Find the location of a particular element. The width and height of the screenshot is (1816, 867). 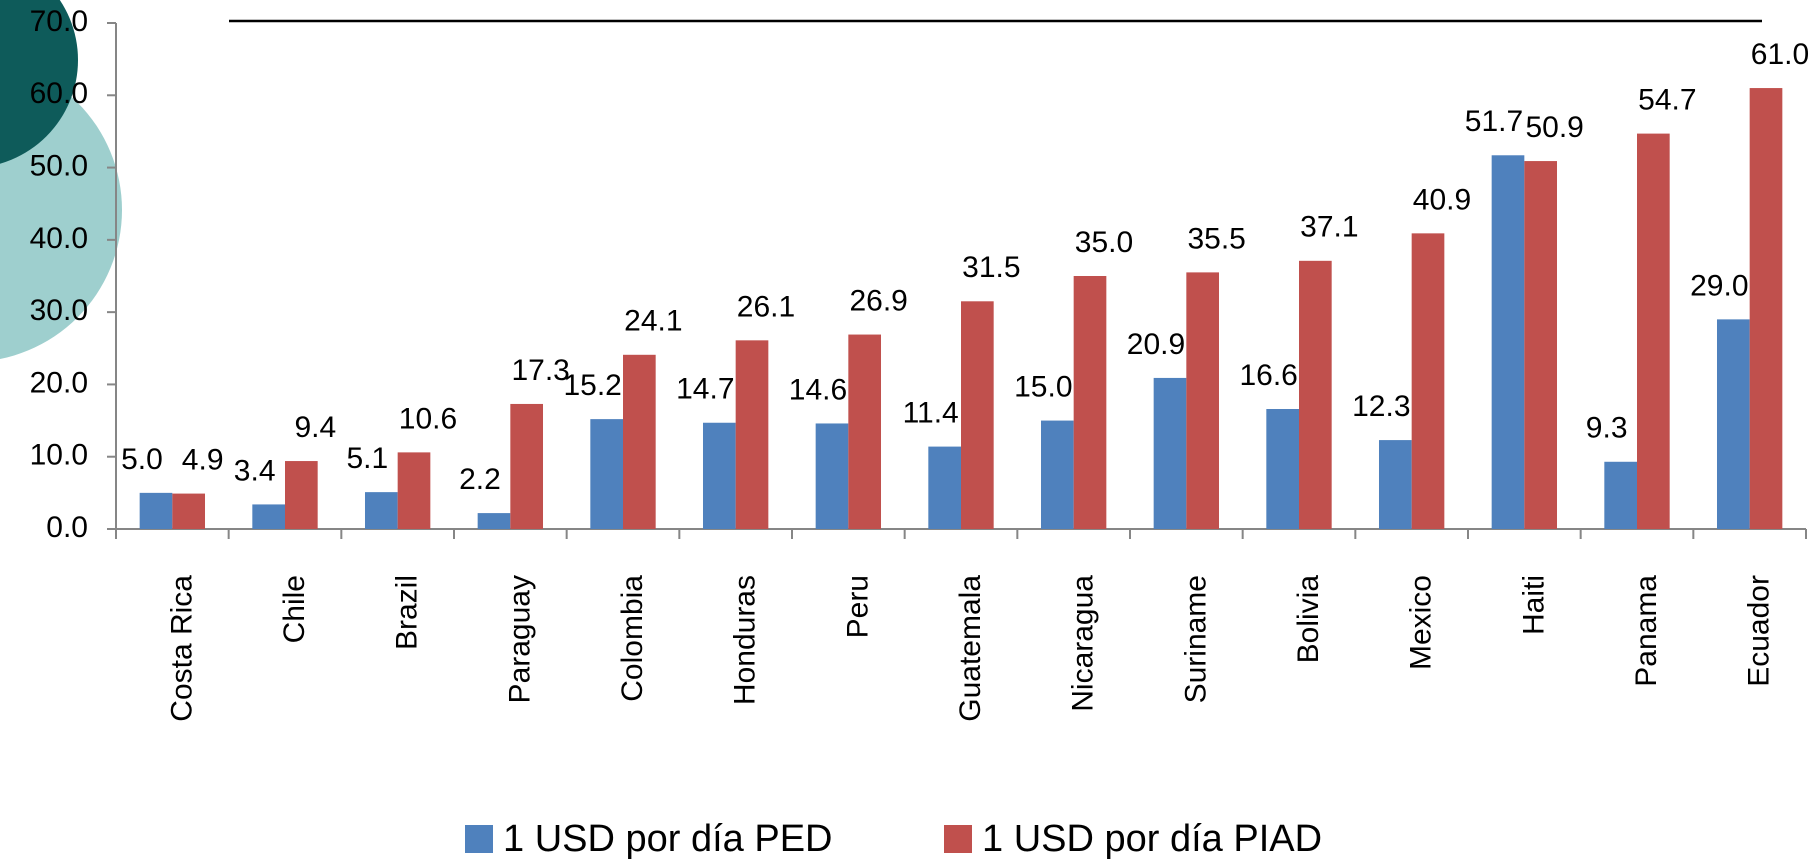

data-label: 35.0 is located at coordinates (1104, 242).